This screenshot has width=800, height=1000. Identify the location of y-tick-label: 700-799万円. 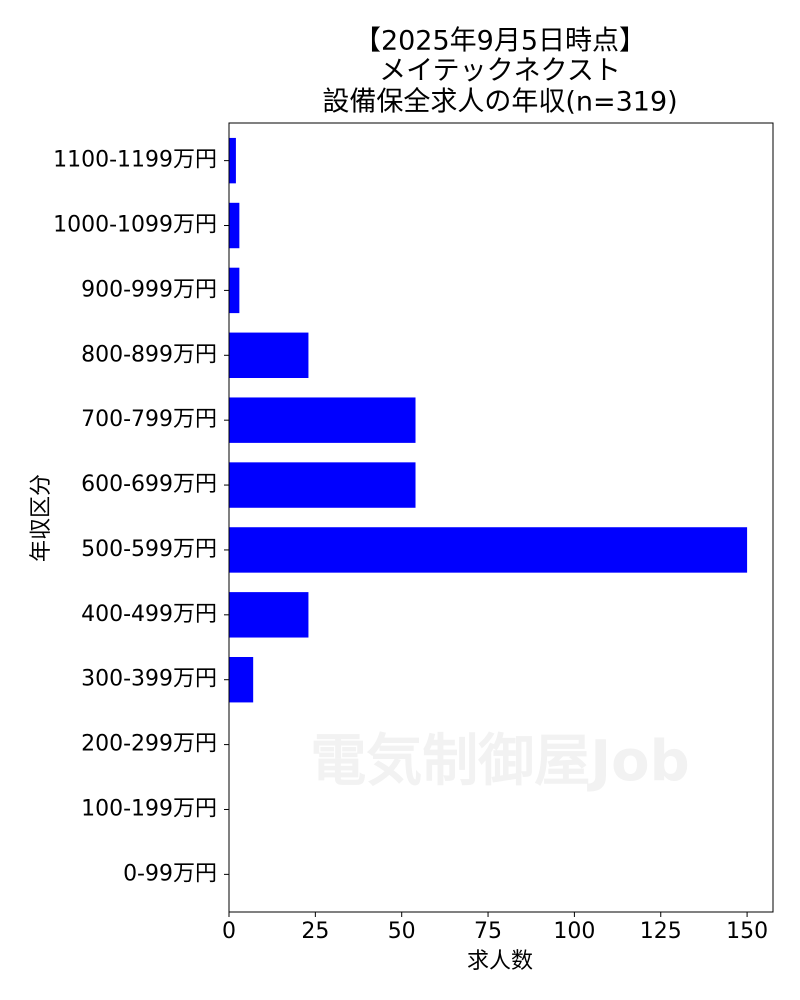
(149, 419).